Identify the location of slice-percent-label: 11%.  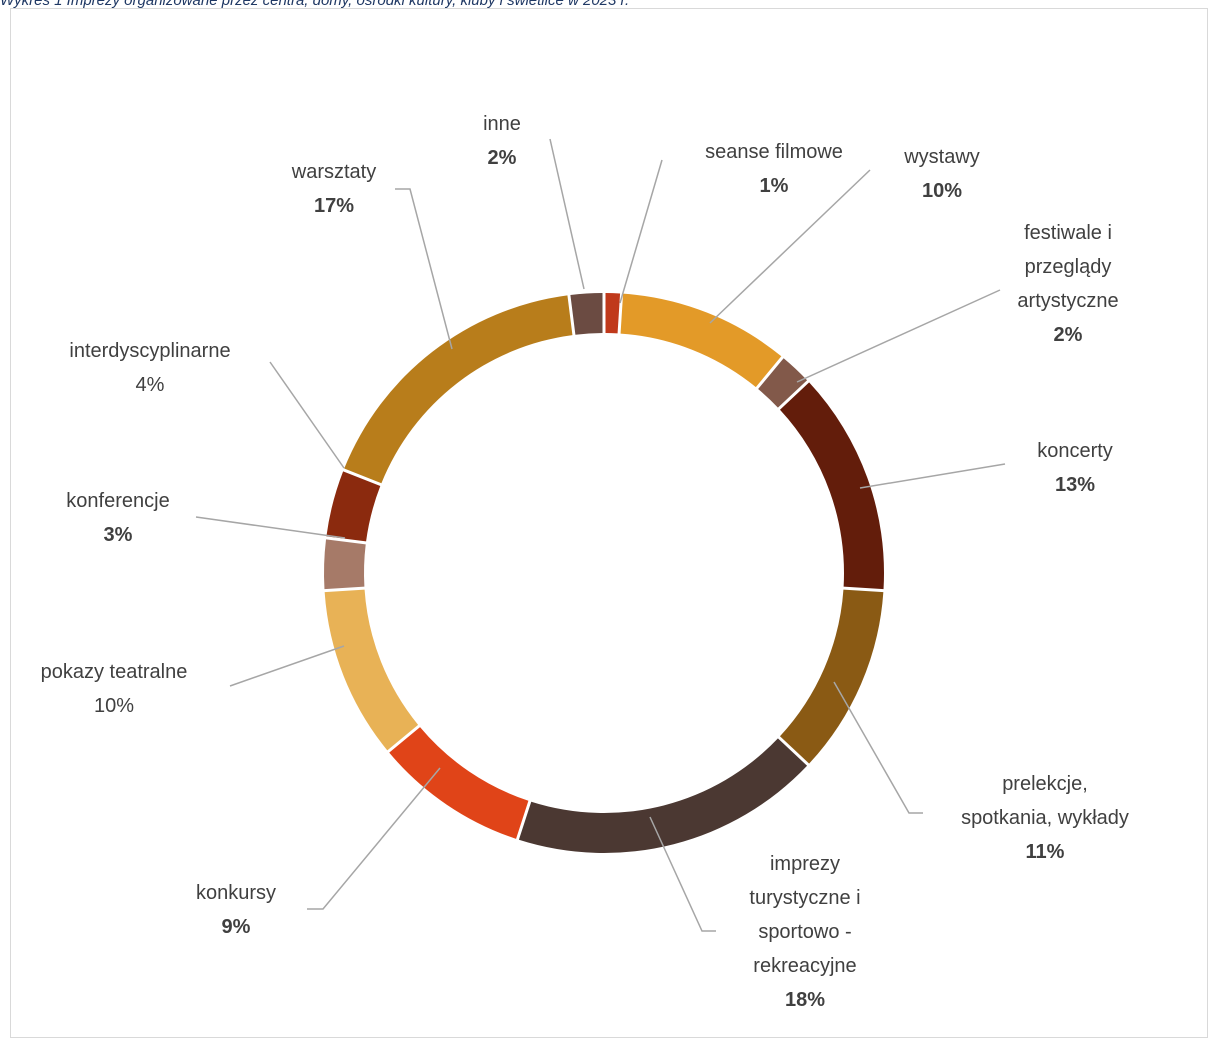
(1045, 852).